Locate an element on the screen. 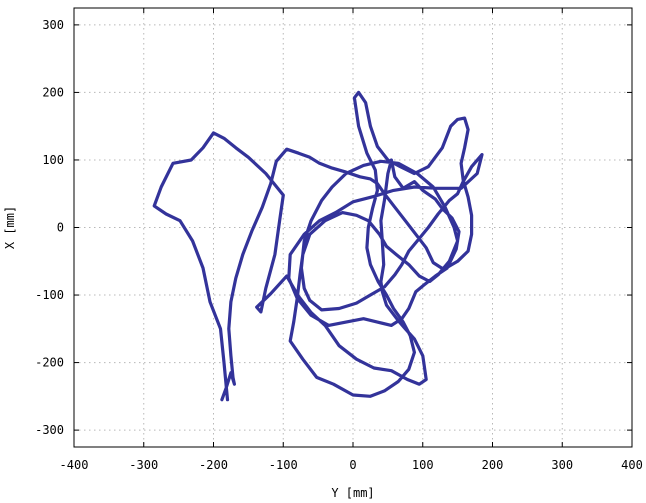 This screenshot has height=503, width=646. y-tick-label: 300 is located at coordinates (53, 25).